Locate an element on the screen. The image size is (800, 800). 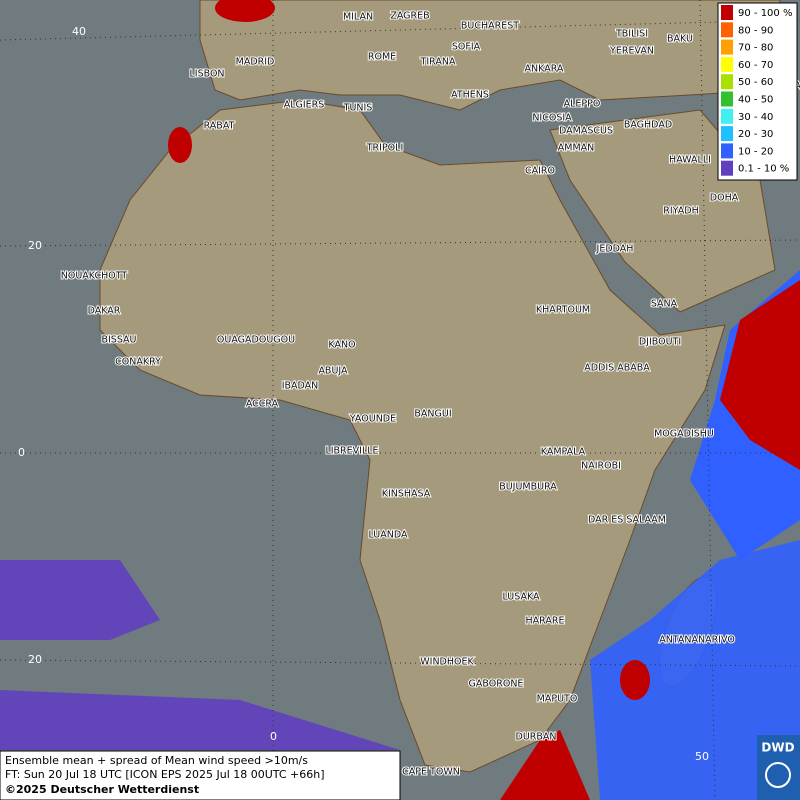
logo-text: DWD is located at coordinates (777, 748).